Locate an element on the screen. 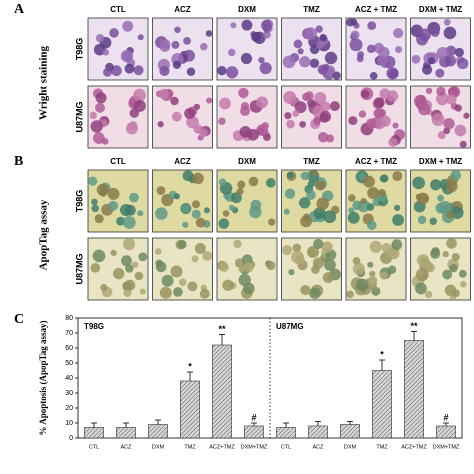 Image resolution: width=474 pixels, height=474 pixels. x-tick-label: ACZ is located at coordinates (319, 447).